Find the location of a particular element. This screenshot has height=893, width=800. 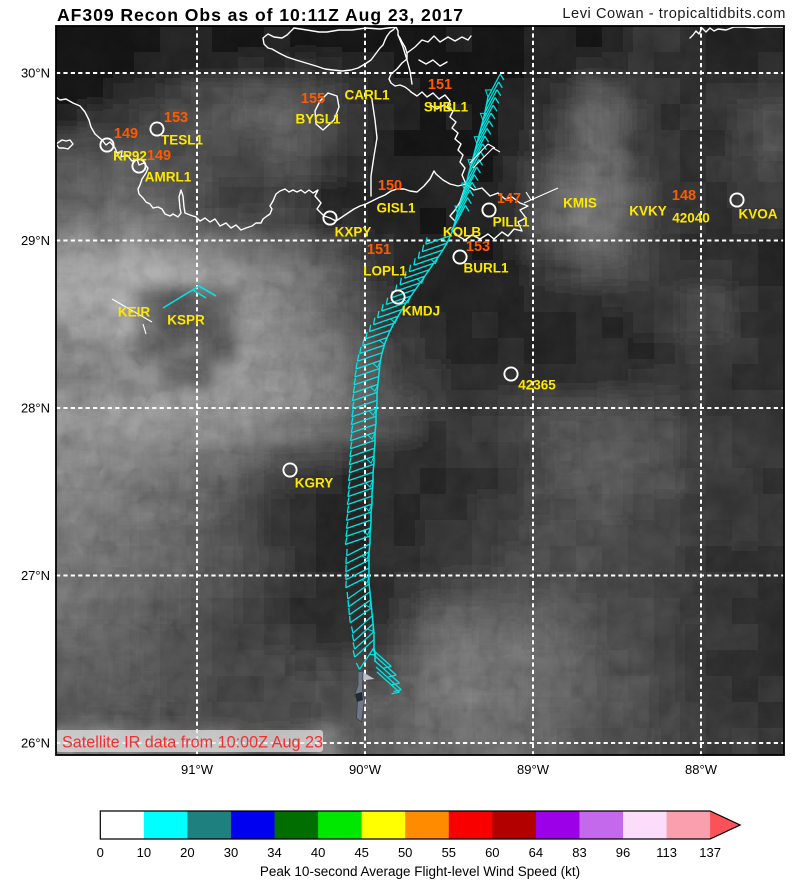

svg-text: 30°N is located at coordinates (35, 73).